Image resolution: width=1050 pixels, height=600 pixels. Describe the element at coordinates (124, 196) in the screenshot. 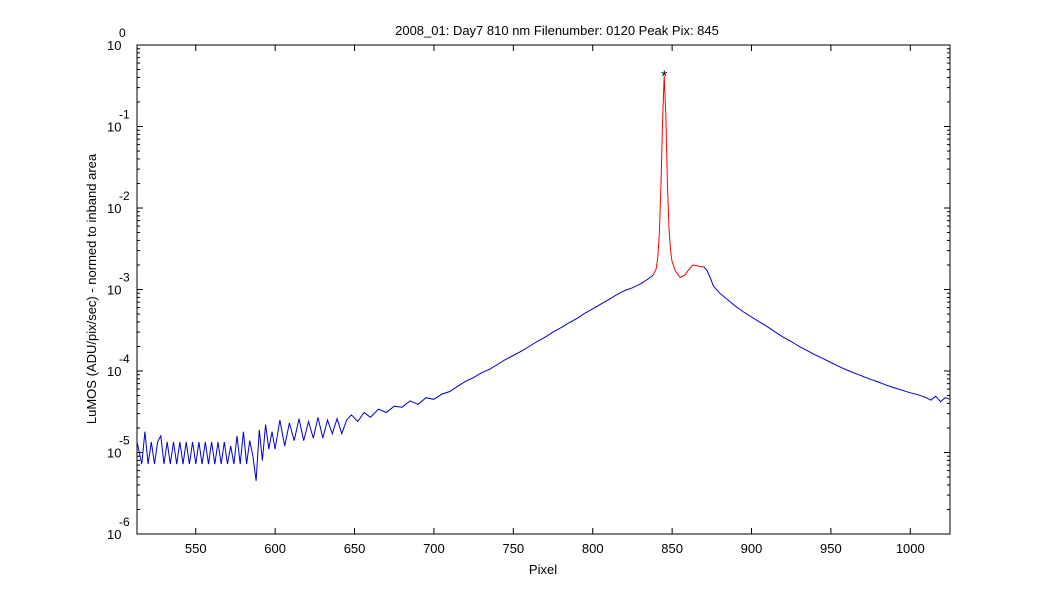

I see `y-tick-label-exponent: -2` at that location.